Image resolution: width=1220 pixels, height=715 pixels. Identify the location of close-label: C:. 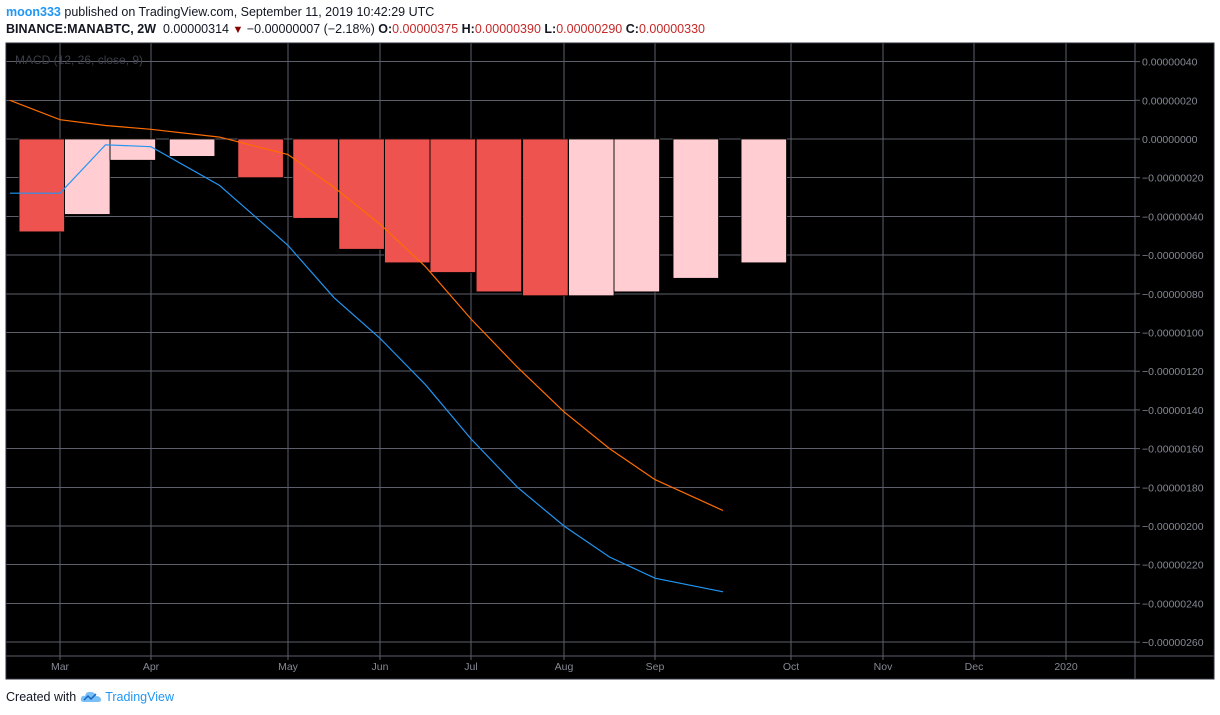
(632, 29).